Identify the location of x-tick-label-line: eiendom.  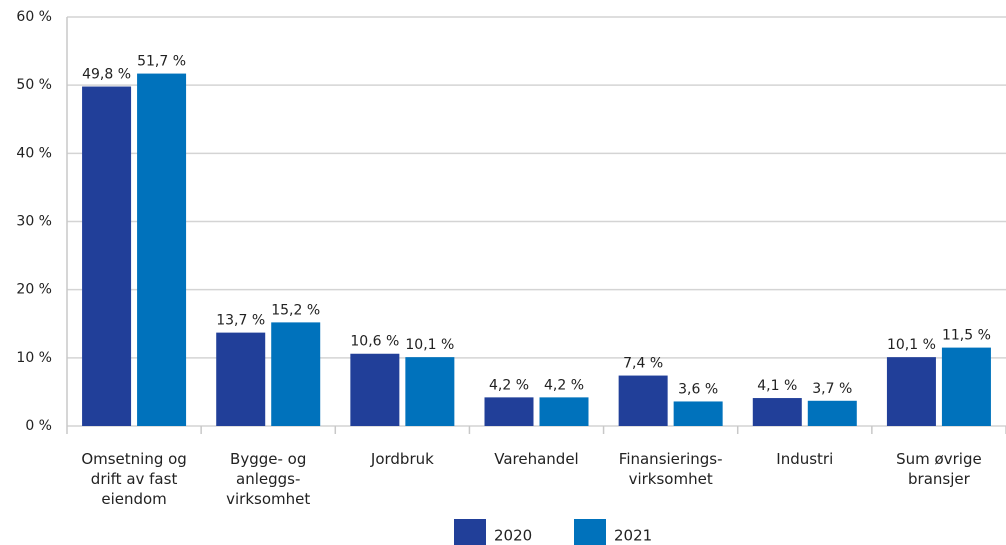
(133, 499).